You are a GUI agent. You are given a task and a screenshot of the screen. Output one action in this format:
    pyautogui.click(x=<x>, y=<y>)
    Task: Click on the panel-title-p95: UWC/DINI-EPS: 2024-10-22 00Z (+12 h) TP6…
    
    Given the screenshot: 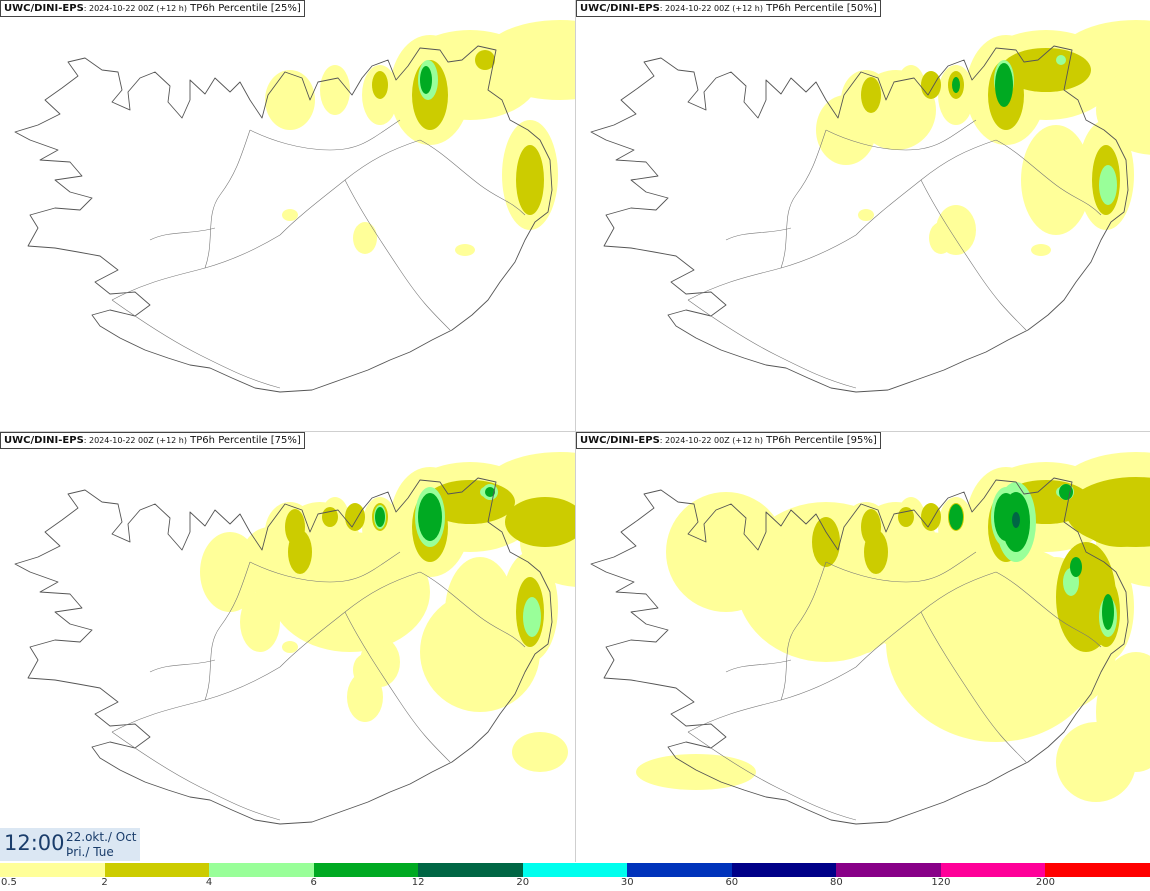 What is the action you would take?
    pyautogui.click(x=728, y=440)
    